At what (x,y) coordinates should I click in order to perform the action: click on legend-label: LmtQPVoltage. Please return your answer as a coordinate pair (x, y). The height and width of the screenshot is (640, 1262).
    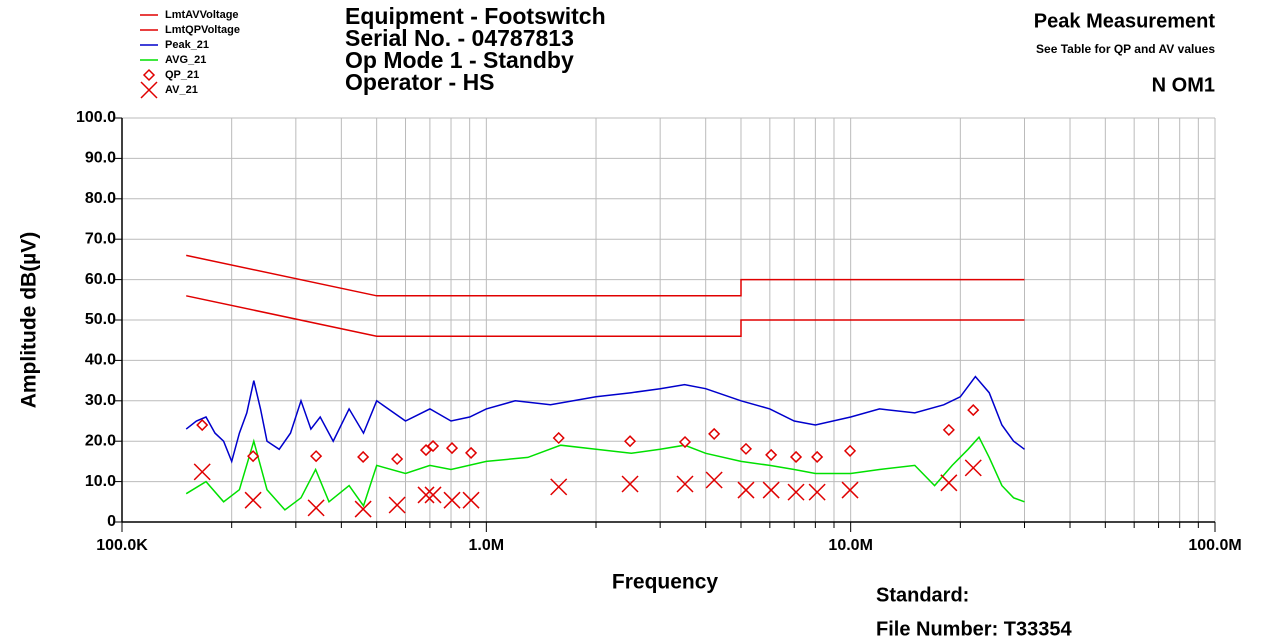
    Looking at the image, I should click on (202, 30).